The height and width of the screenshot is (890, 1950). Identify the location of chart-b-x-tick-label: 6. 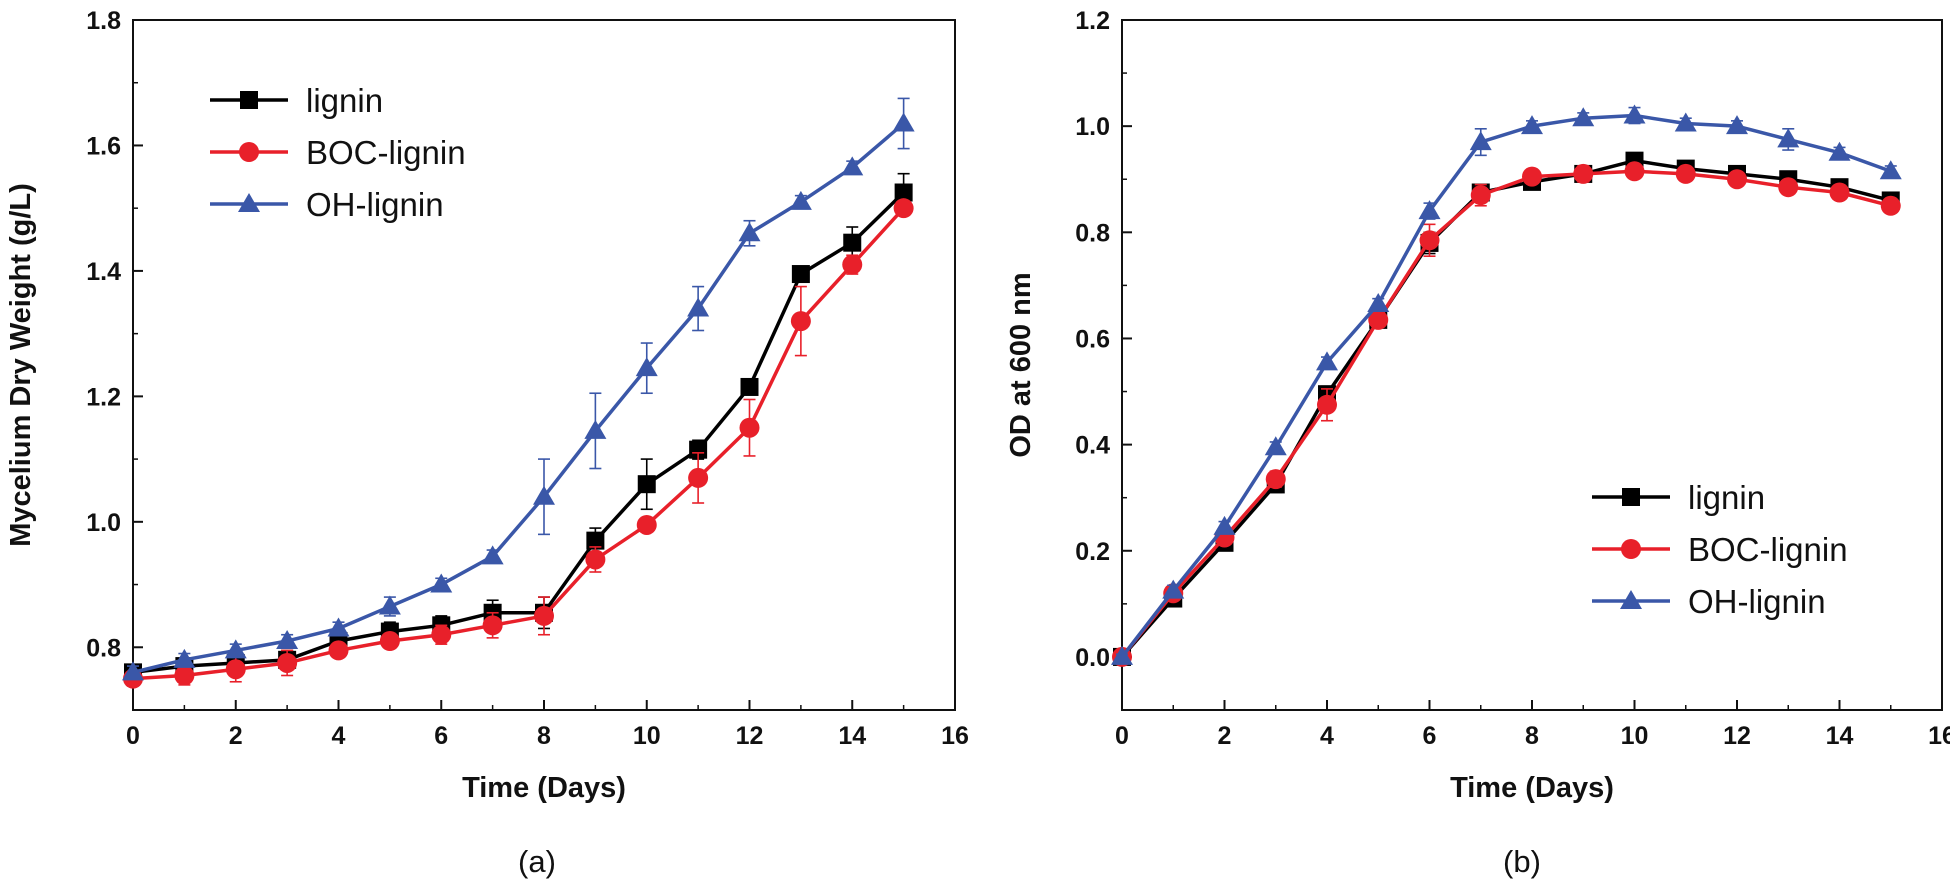
(1430, 736).